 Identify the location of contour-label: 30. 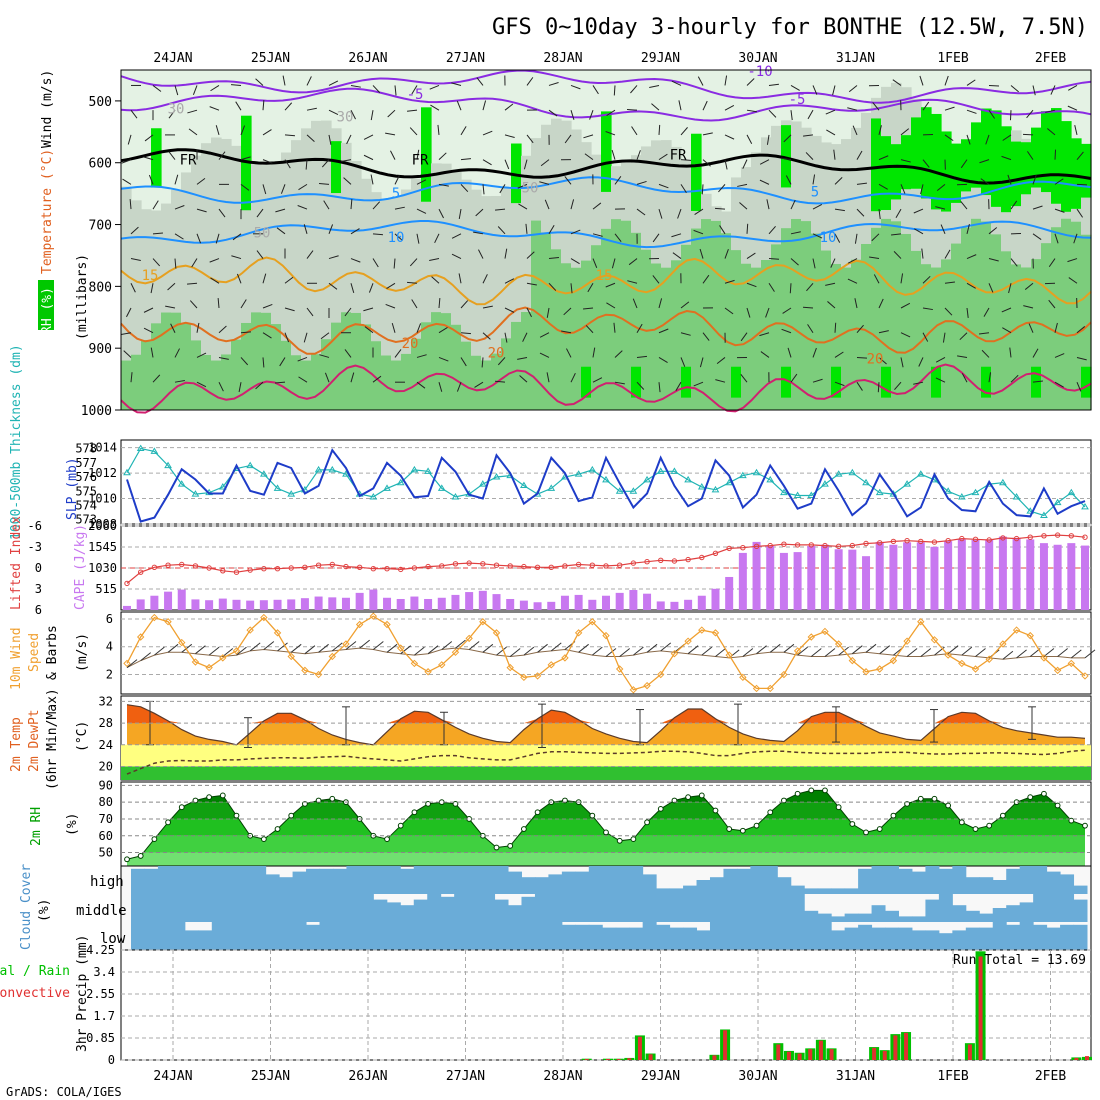
(176, 109).